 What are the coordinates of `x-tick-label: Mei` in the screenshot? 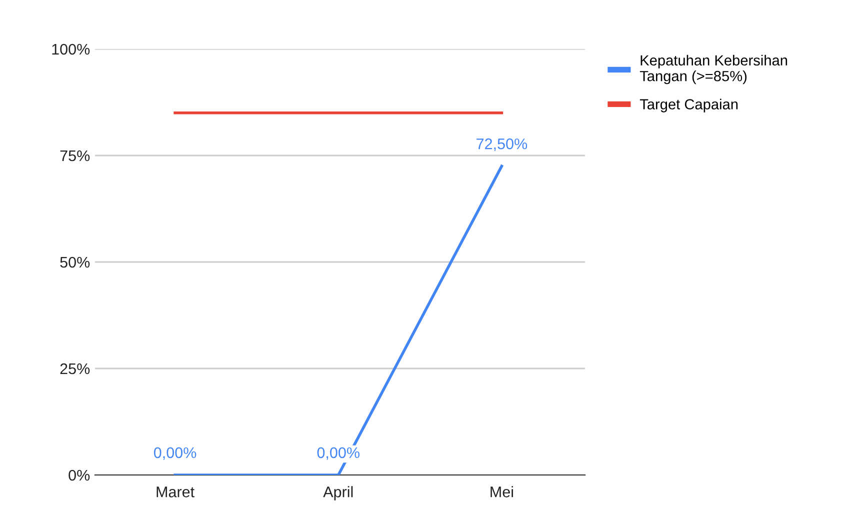 It's located at (501, 492).